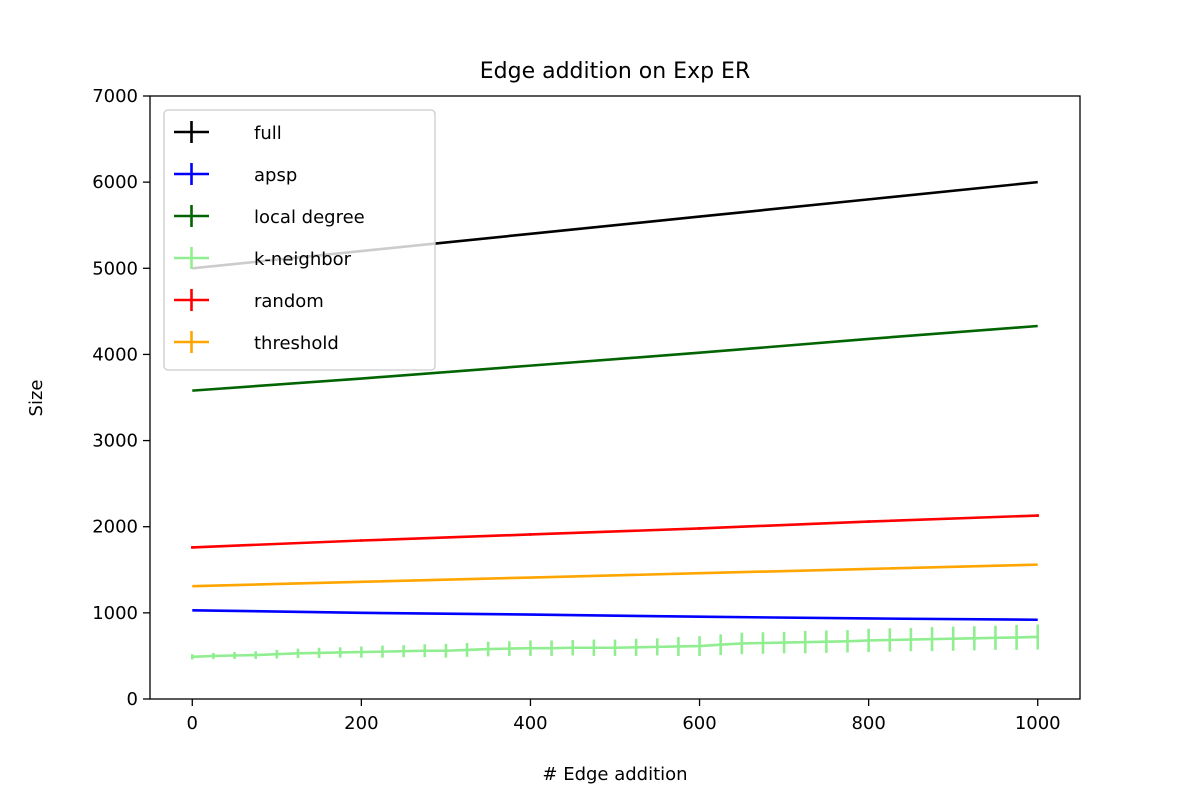  What do you see at coordinates (296, 343) in the screenshot?
I see `legend-label: threshold` at bounding box center [296, 343].